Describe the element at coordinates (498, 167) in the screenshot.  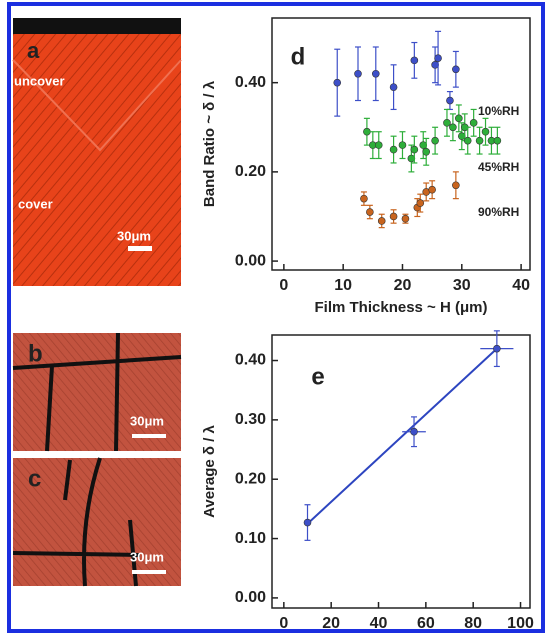
I see `series-label: 45%RH` at that location.